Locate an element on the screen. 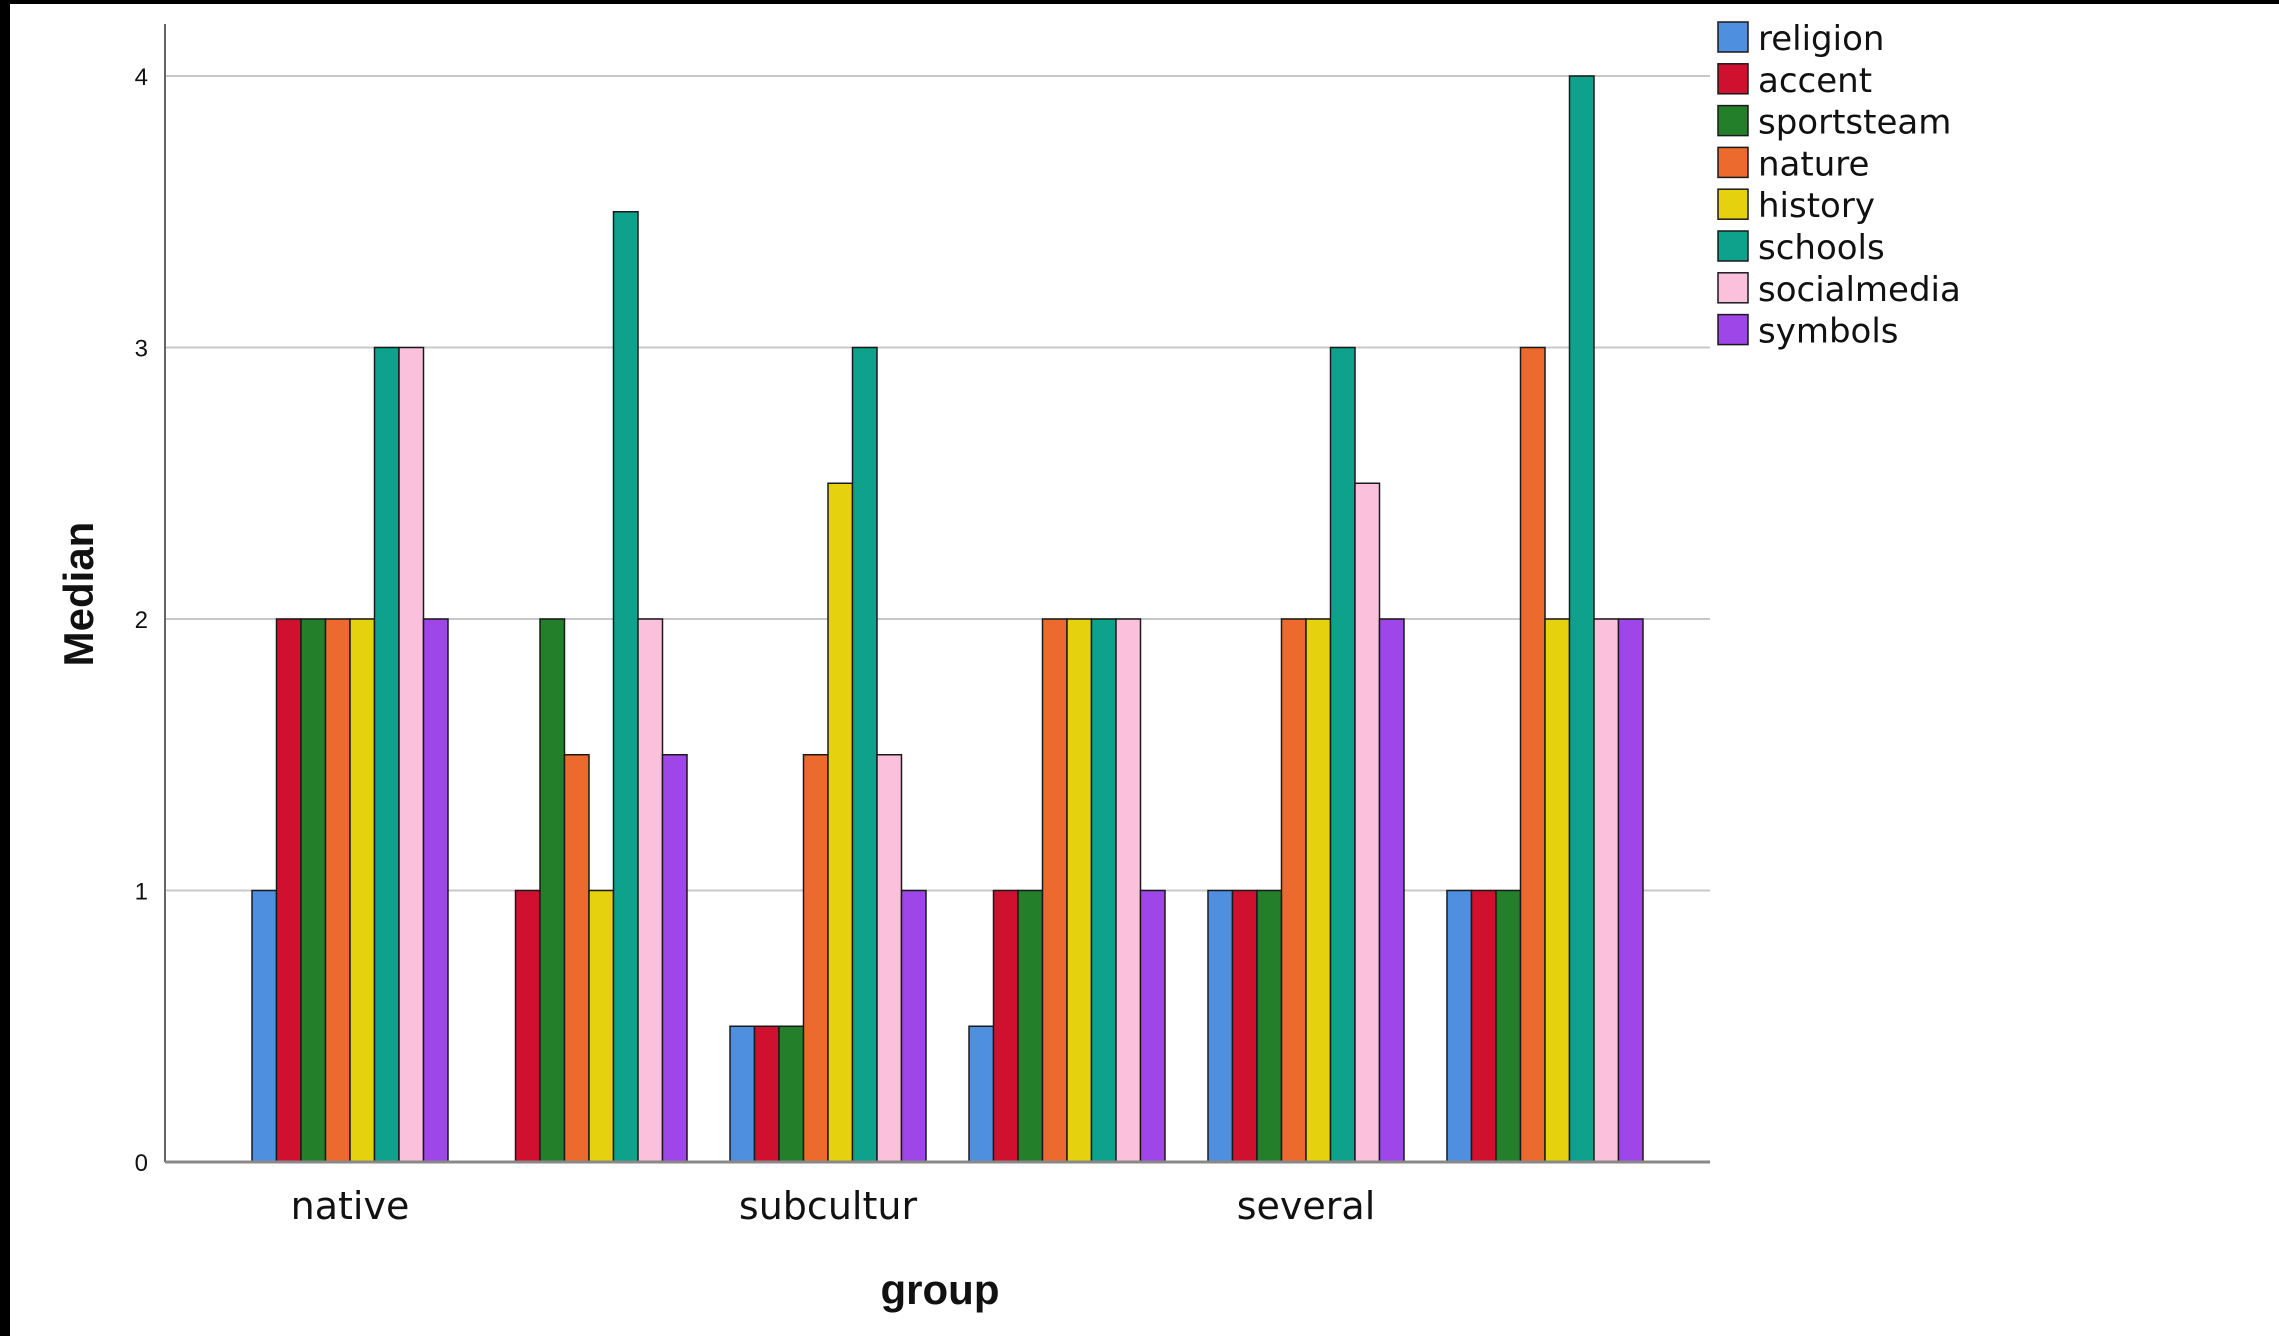  y-tick-label: 4 is located at coordinates (141, 77).